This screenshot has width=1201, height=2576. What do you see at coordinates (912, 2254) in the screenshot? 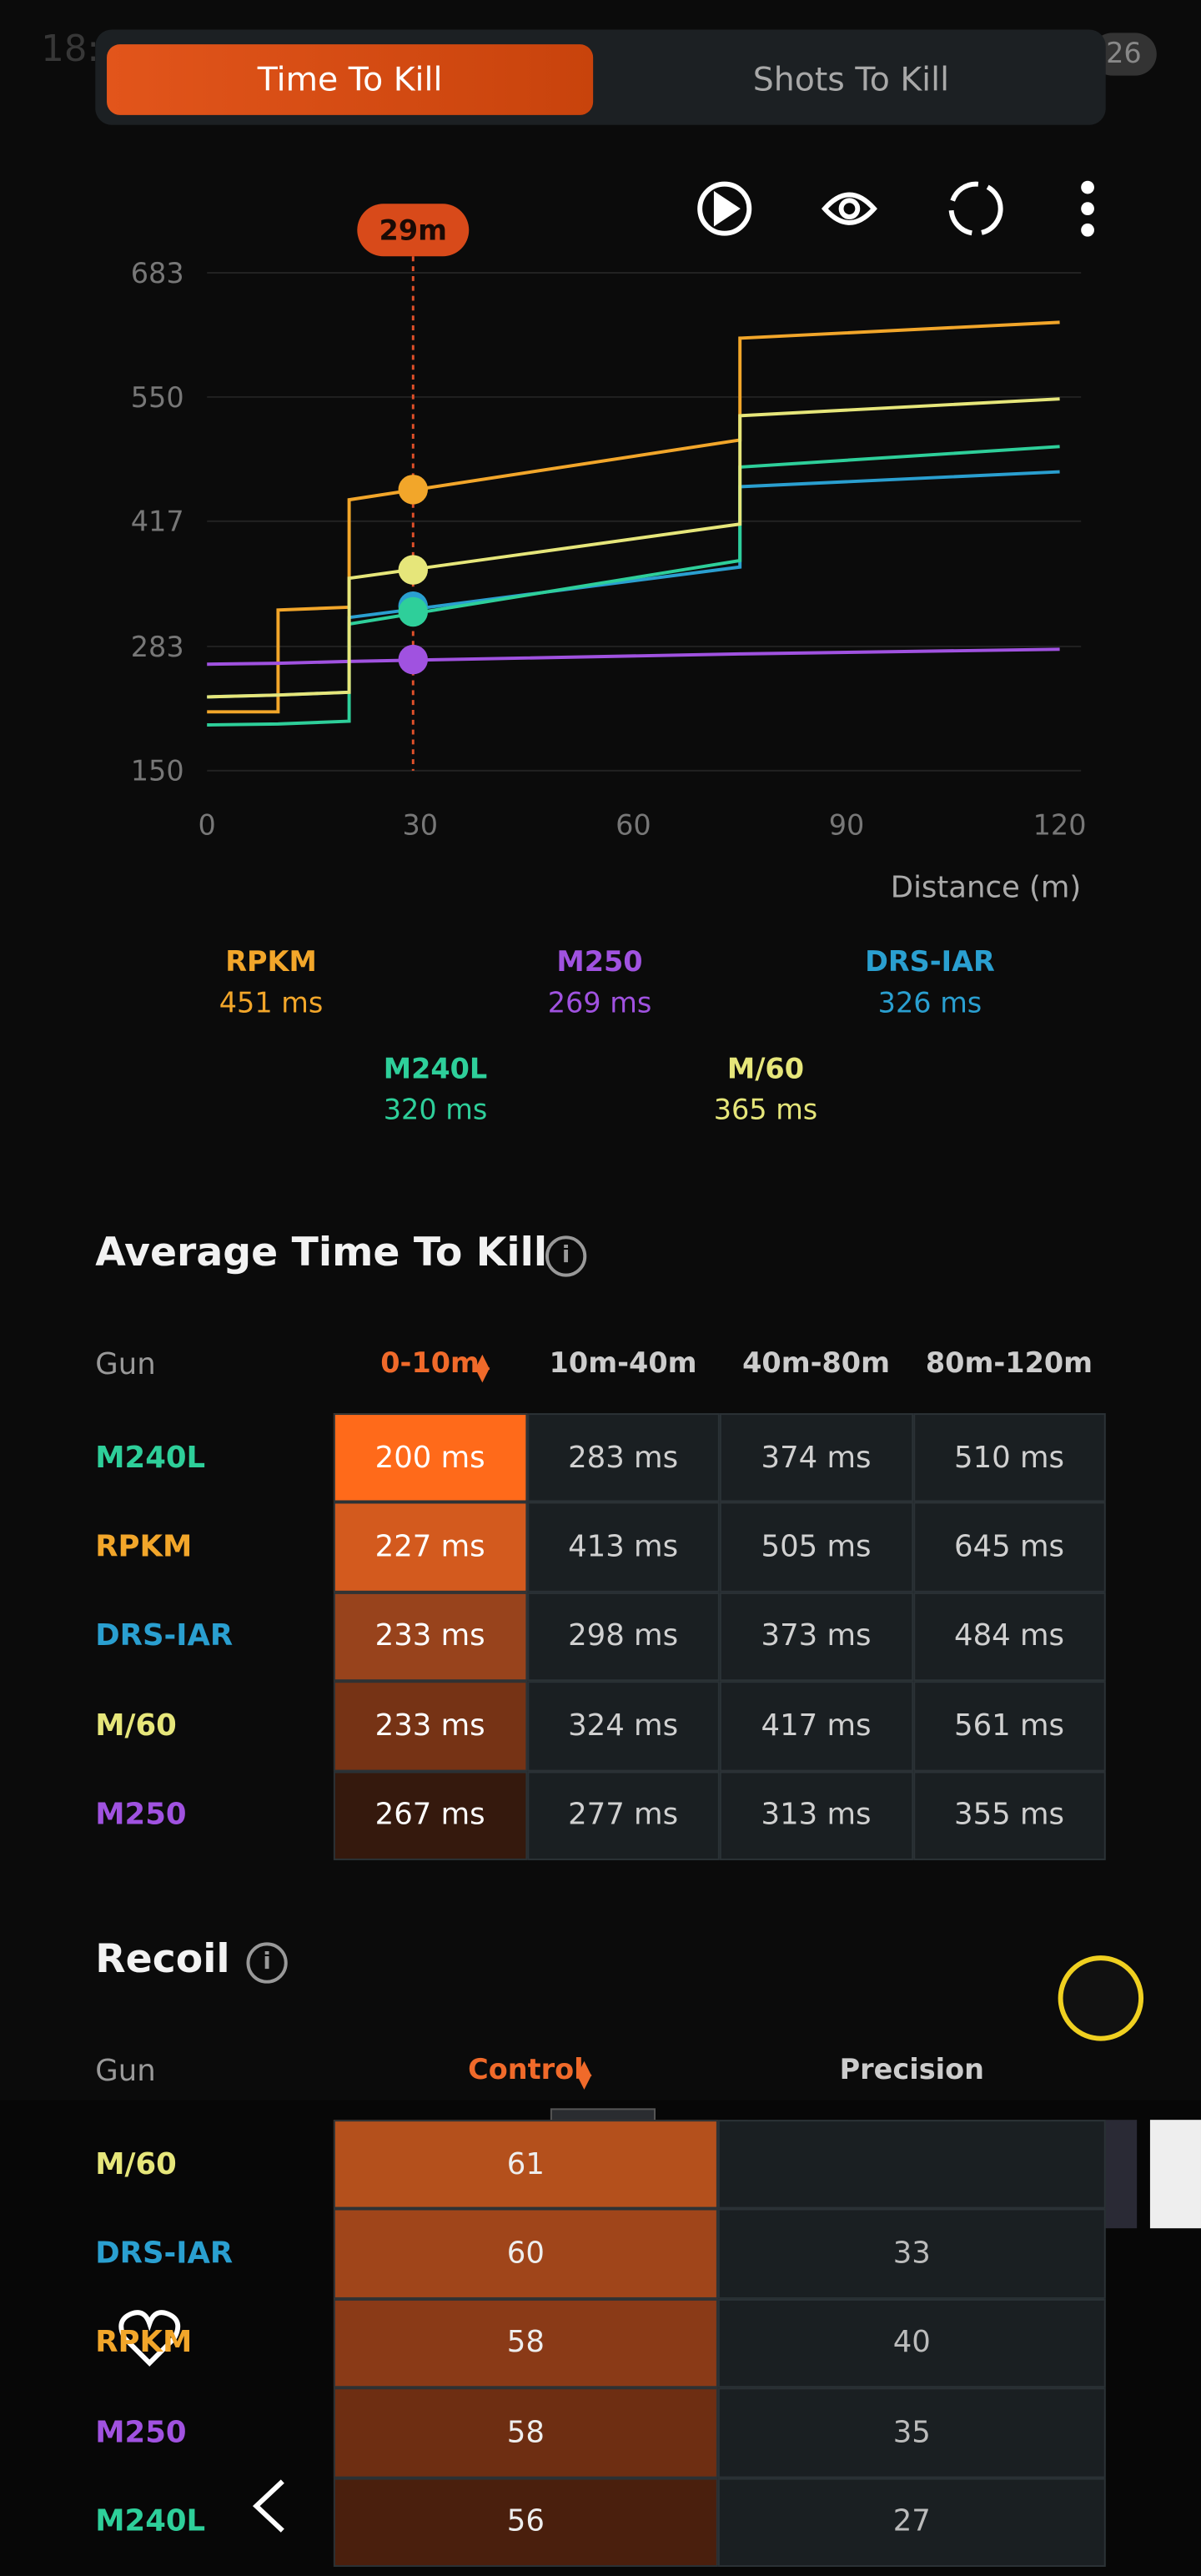
I see `table-cell: 33` at bounding box center [912, 2254].